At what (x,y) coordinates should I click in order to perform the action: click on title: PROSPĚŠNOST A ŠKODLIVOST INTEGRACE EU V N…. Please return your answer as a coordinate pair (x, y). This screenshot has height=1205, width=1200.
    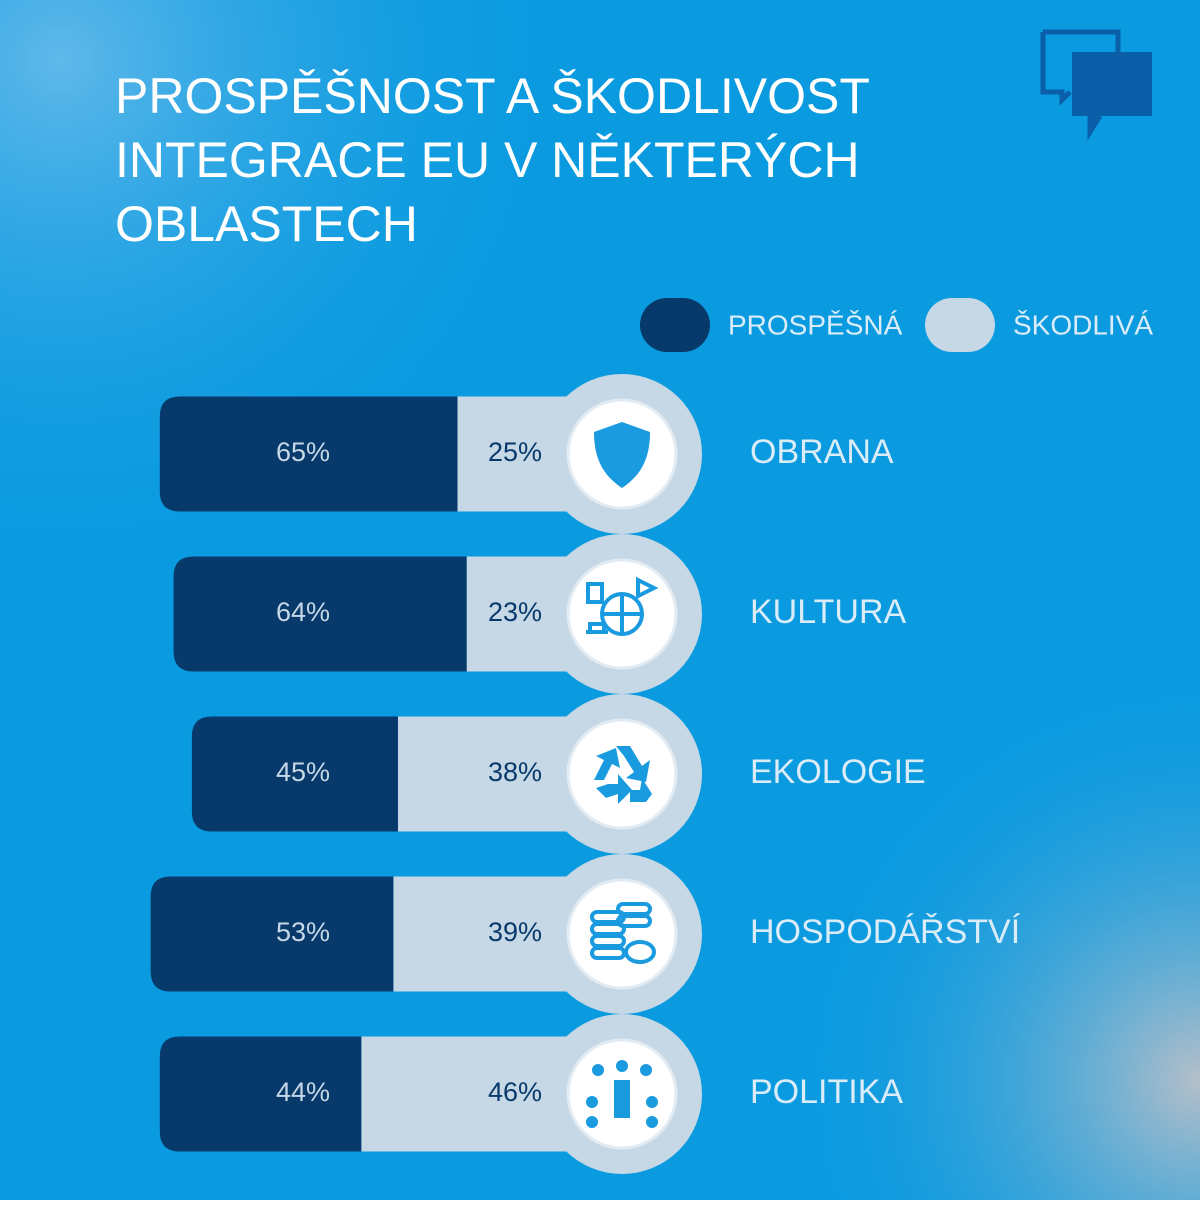
    Looking at the image, I should click on (492, 160).